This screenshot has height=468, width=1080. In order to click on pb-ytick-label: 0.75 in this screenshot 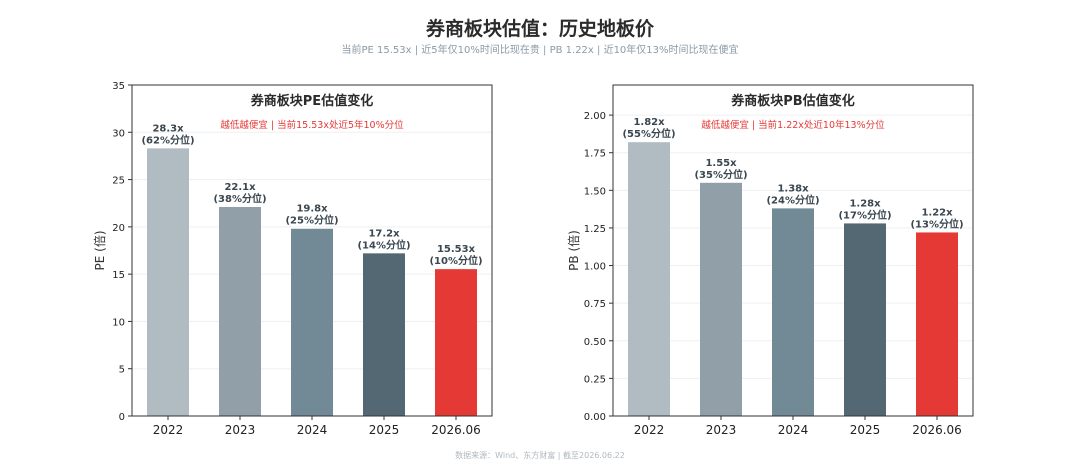, I will do `click(595, 304)`.